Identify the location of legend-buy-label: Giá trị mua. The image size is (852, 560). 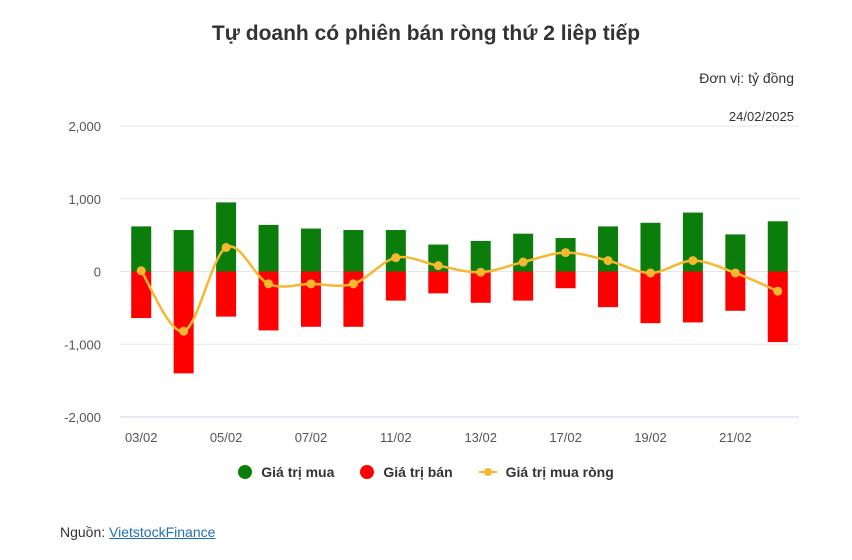
(298, 472).